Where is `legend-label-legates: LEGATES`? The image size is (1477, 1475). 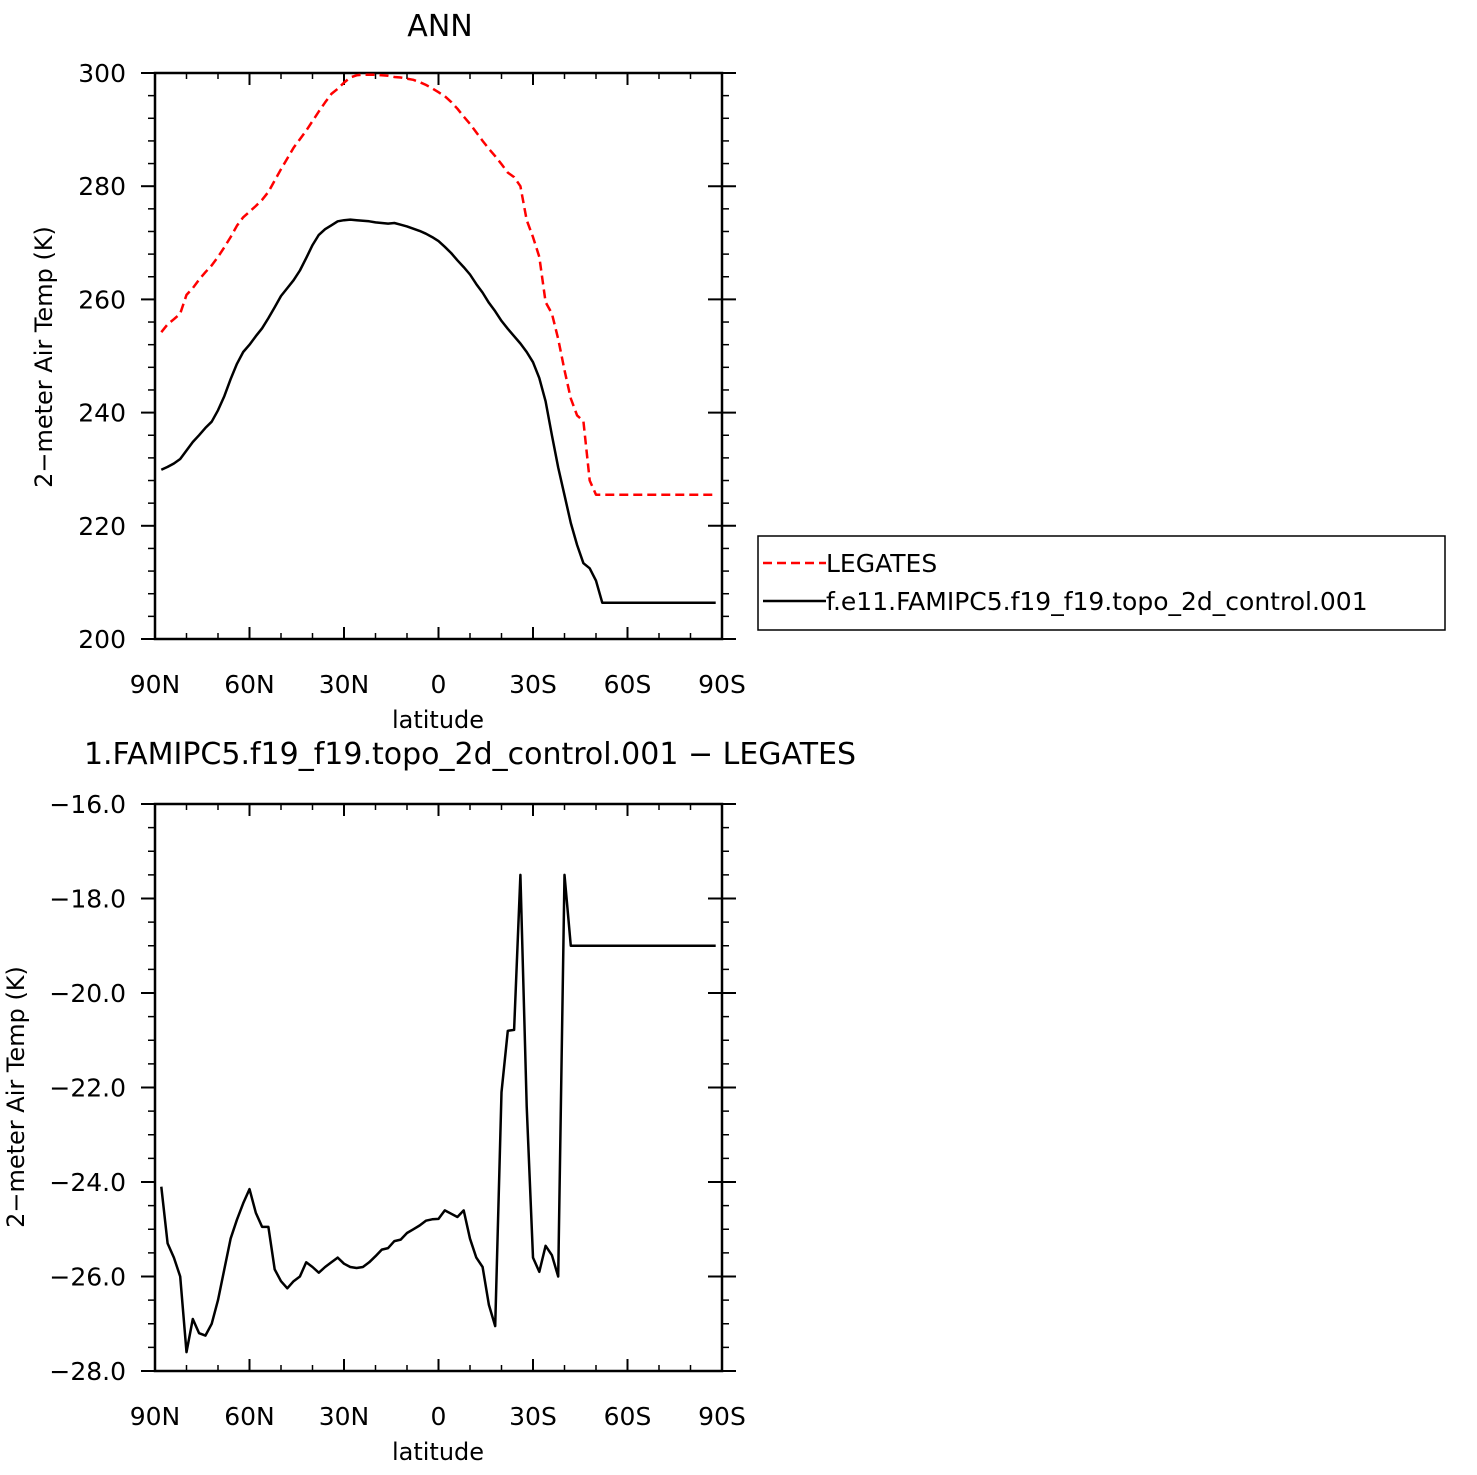 legend-label-legates: LEGATES is located at coordinates (881, 563).